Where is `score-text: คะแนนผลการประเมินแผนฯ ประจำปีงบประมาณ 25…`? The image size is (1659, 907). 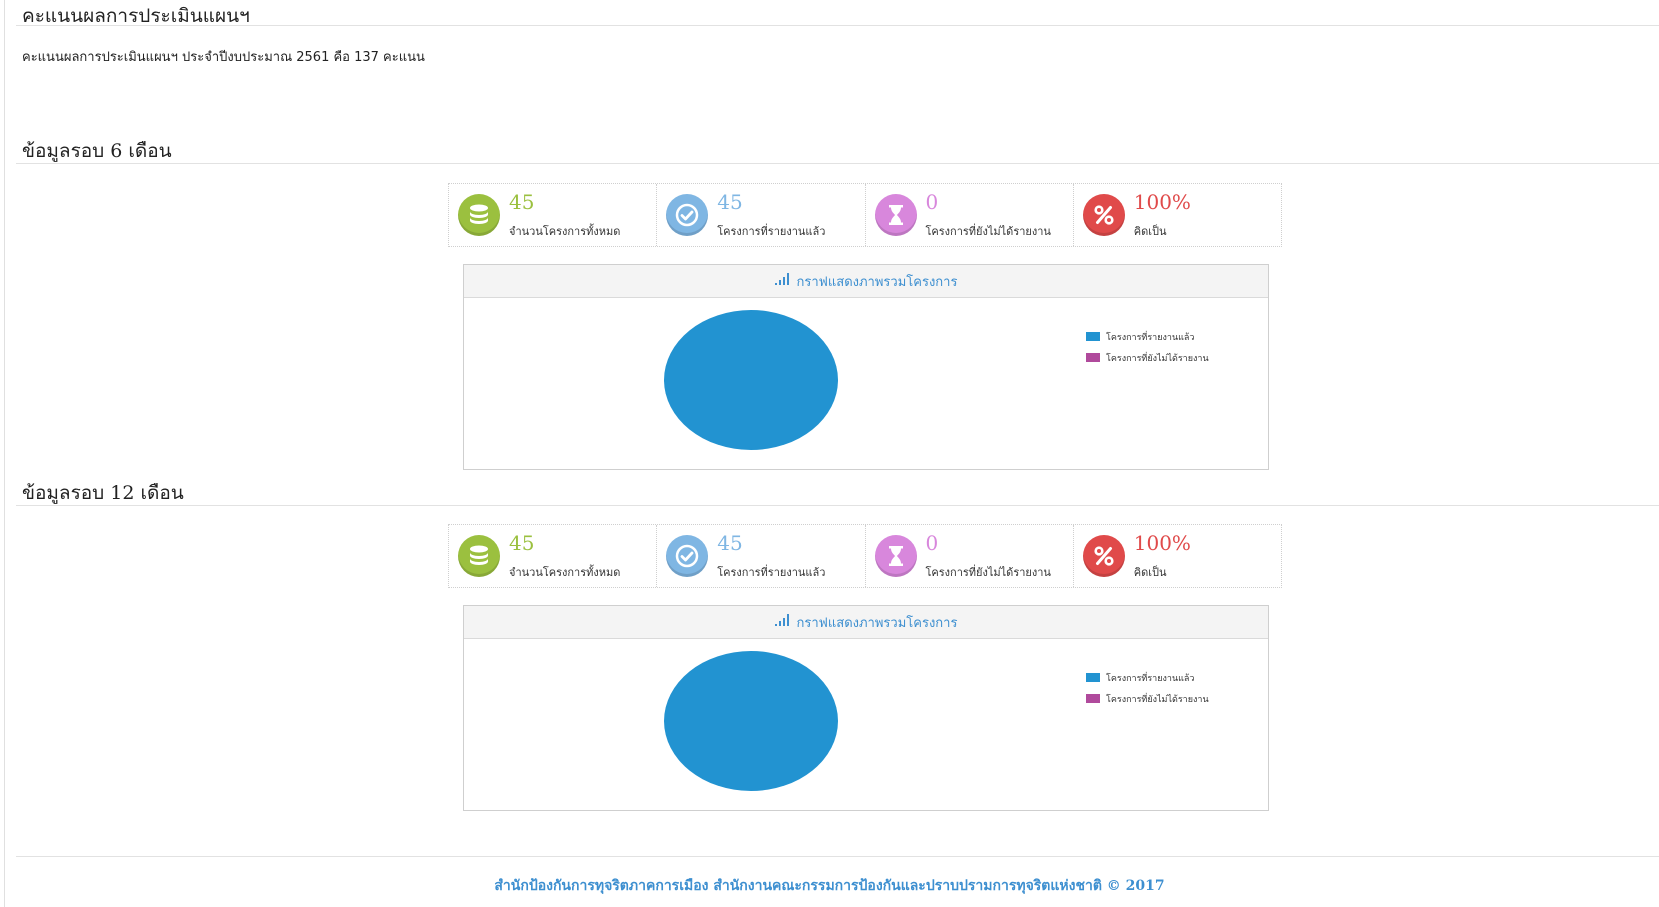
score-text: คะแนนผลการประเมินแผนฯ ประจำปีงบประมาณ 25… is located at coordinates (223, 57).